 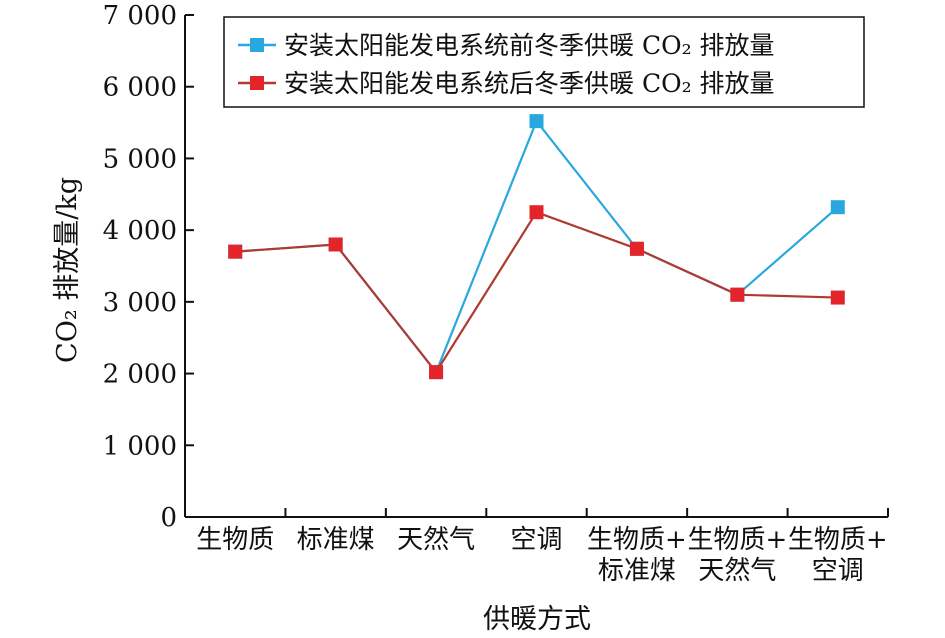 I want to click on legend-label: 安装太阳能发电系统后冬季供暖 CO₂ 排放量, so click(x=529, y=83).